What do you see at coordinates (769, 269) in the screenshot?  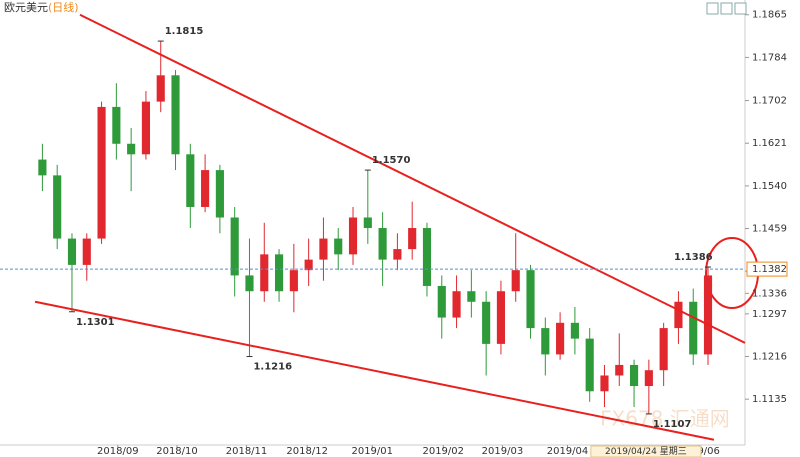 I see `price-tag-label: 1.1382` at bounding box center [769, 269].